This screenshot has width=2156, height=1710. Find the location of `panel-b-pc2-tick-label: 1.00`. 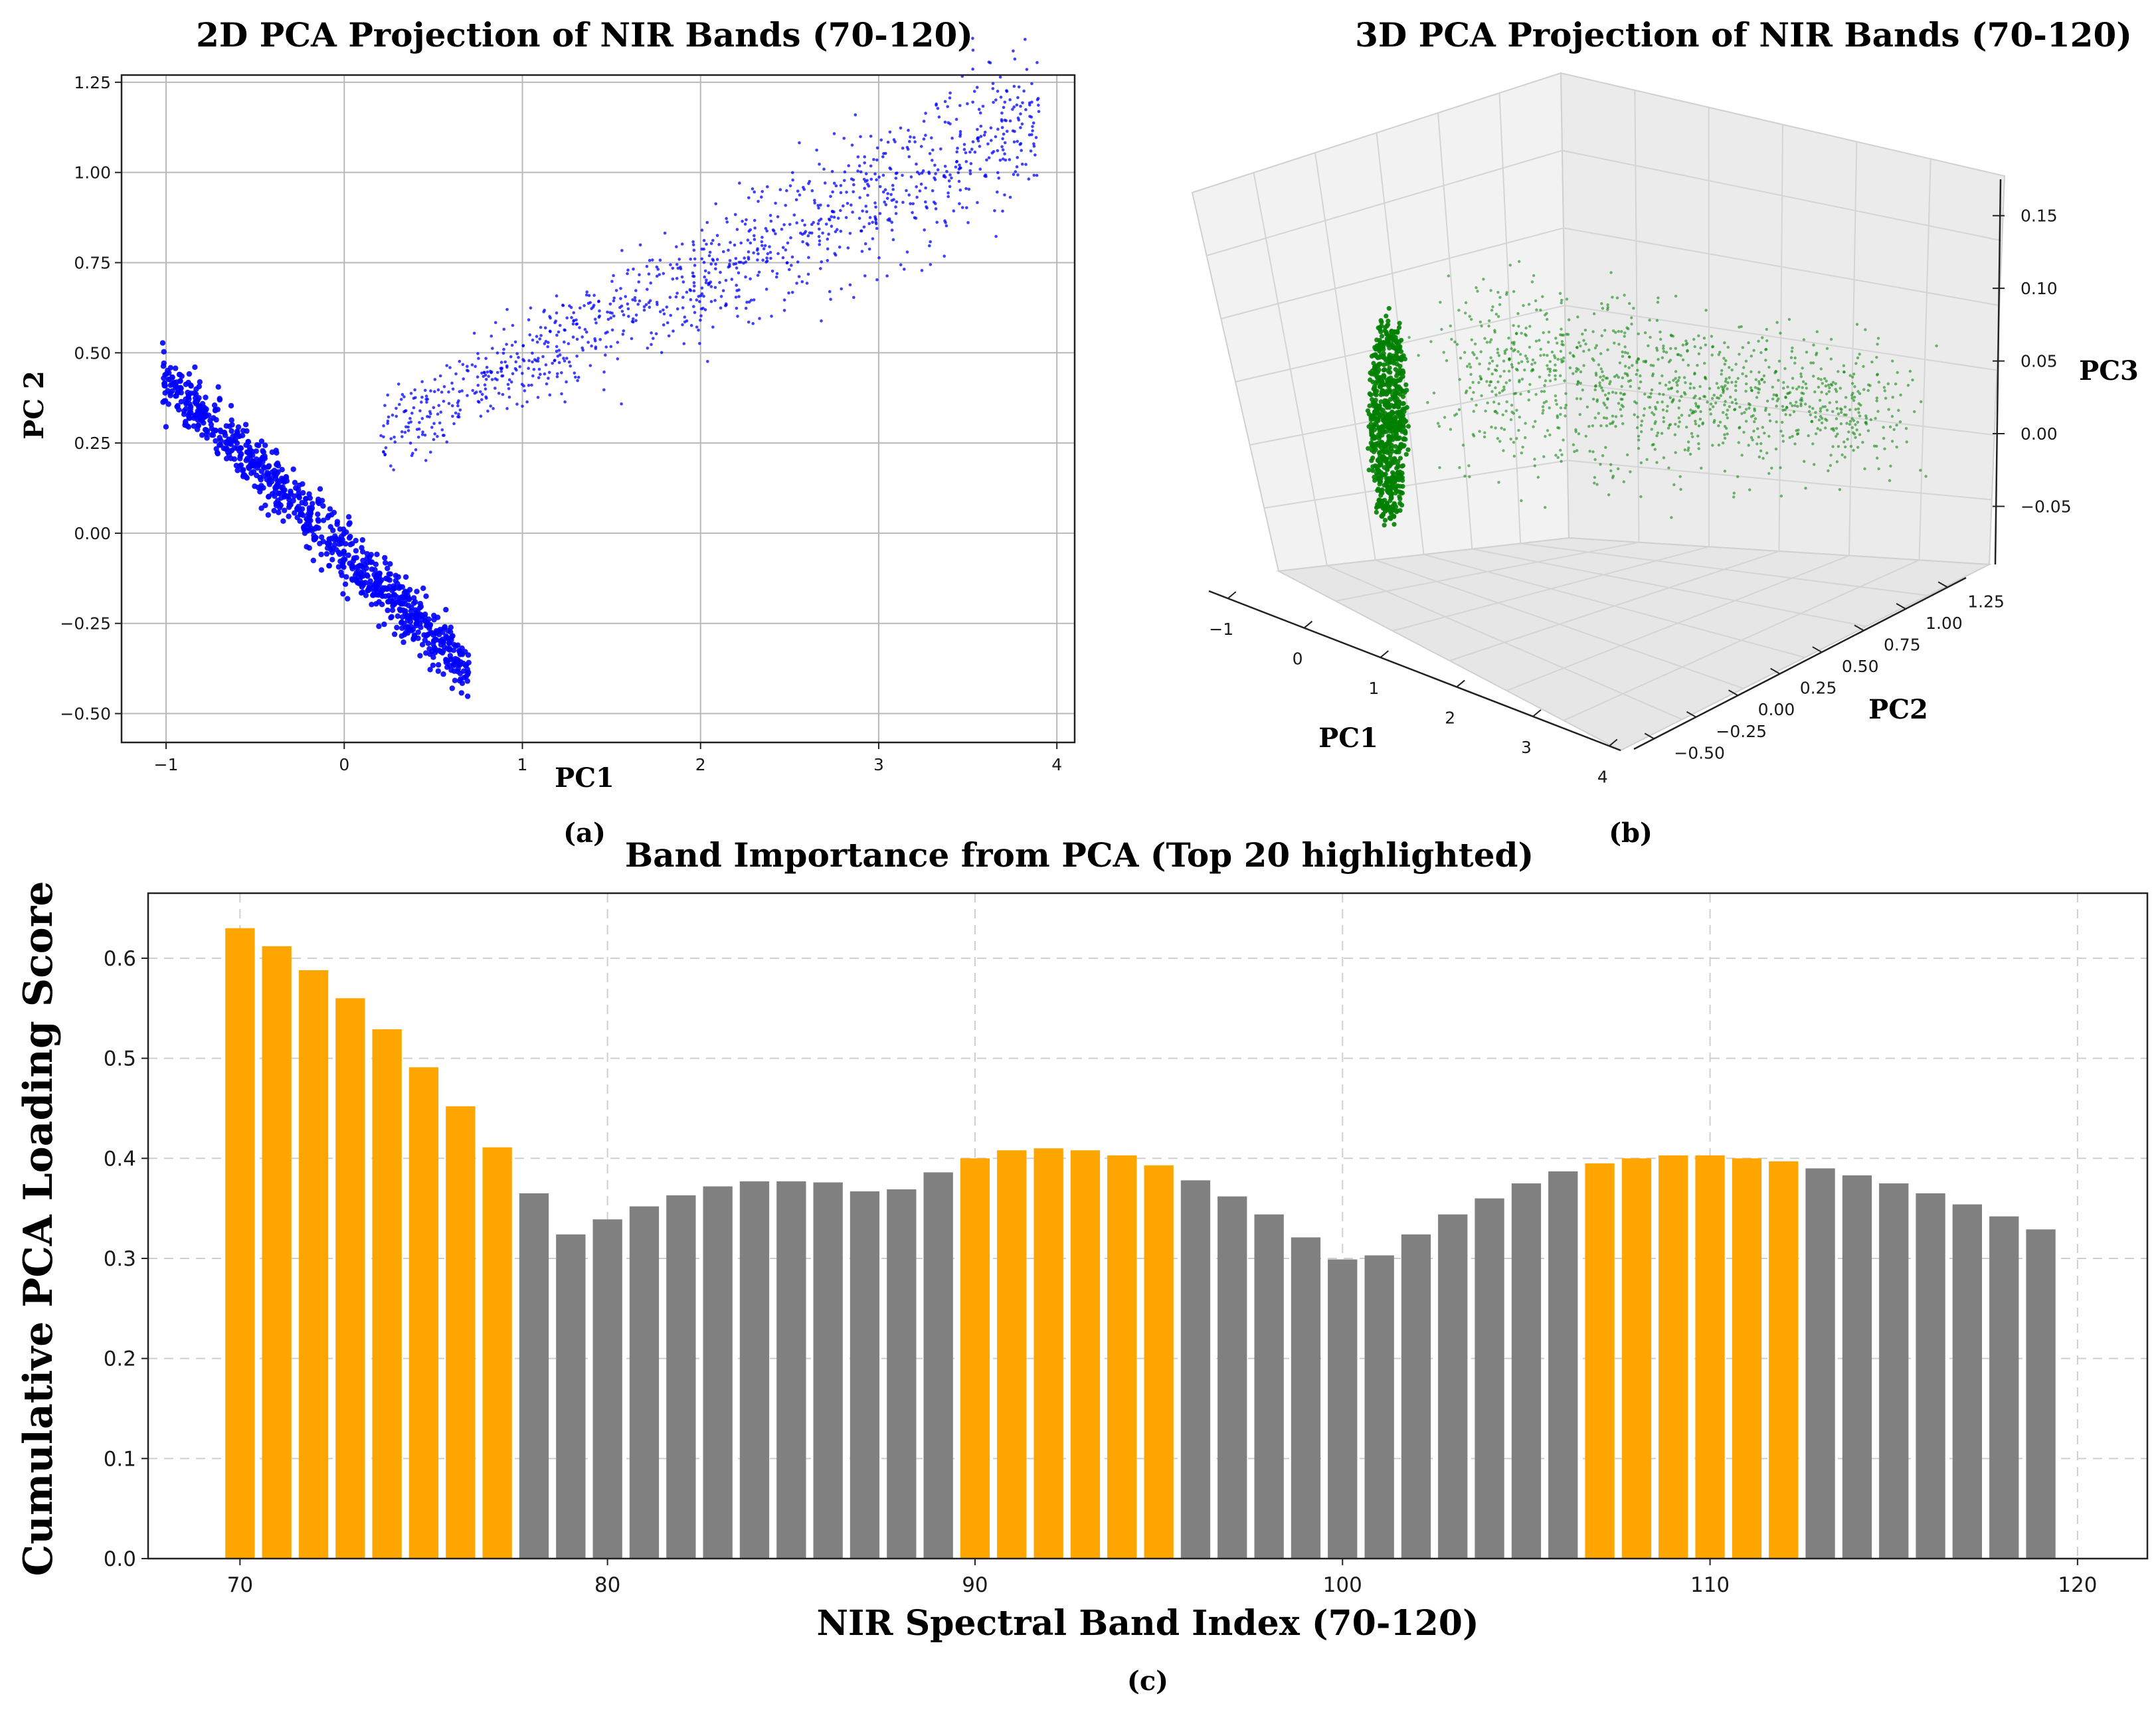

panel-b-pc2-tick-label: 1.00 is located at coordinates (1944, 623).